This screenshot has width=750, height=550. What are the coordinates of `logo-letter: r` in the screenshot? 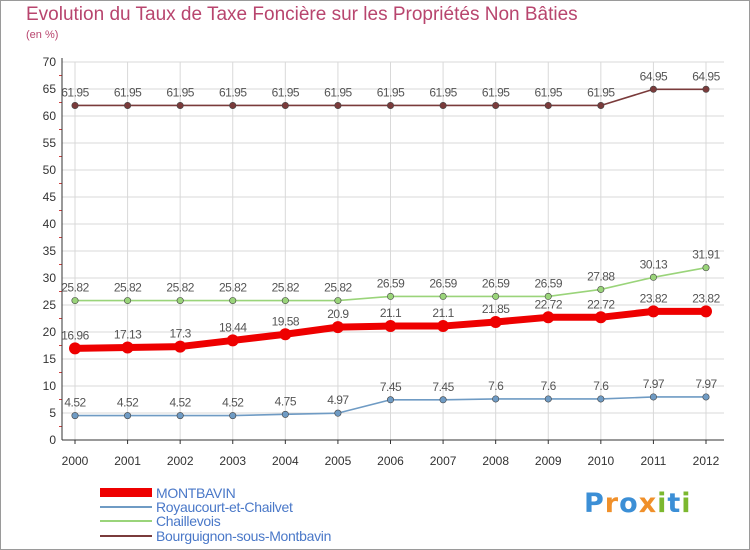 It's located at (612, 503).